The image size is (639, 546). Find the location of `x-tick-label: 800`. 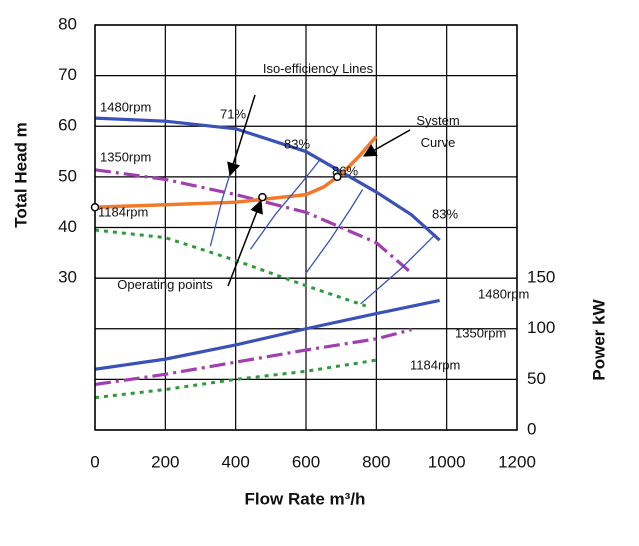

x-tick-label: 800 is located at coordinates (376, 461).